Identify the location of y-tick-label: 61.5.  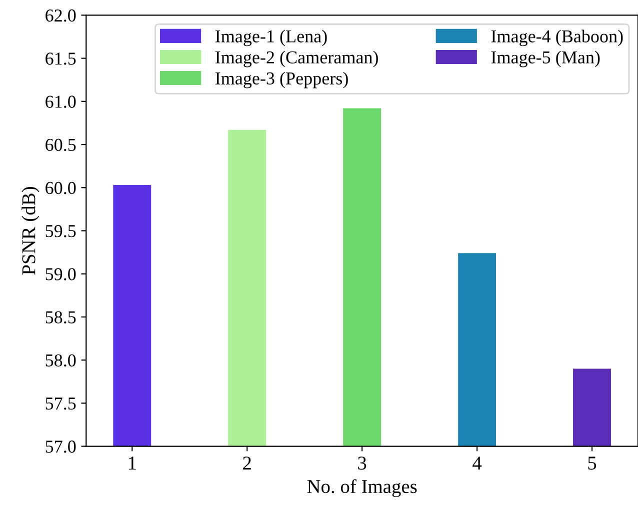
(61, 58).